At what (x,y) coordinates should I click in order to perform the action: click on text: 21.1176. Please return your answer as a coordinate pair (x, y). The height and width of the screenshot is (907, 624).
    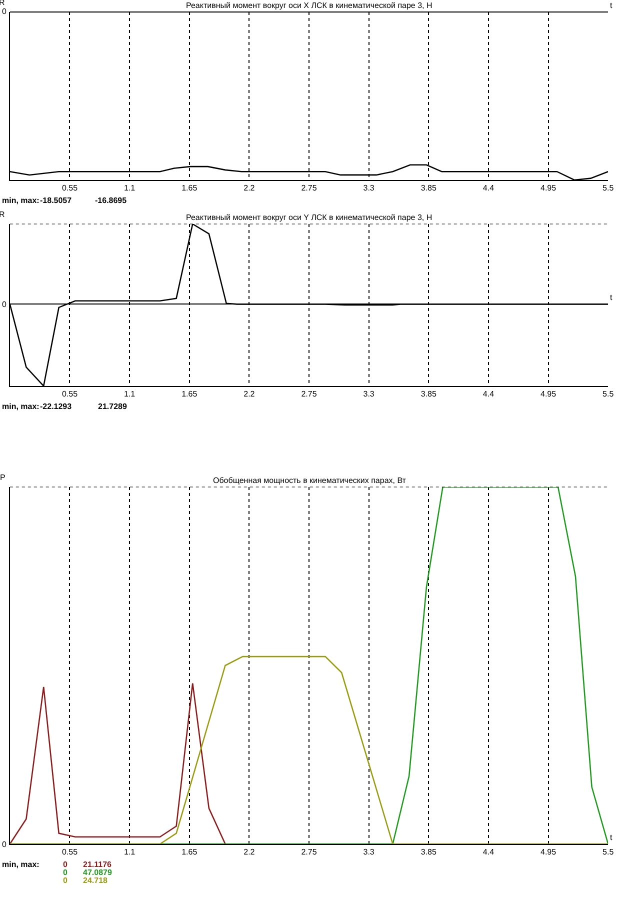
    Looking at the image, I should click on (97, 864).